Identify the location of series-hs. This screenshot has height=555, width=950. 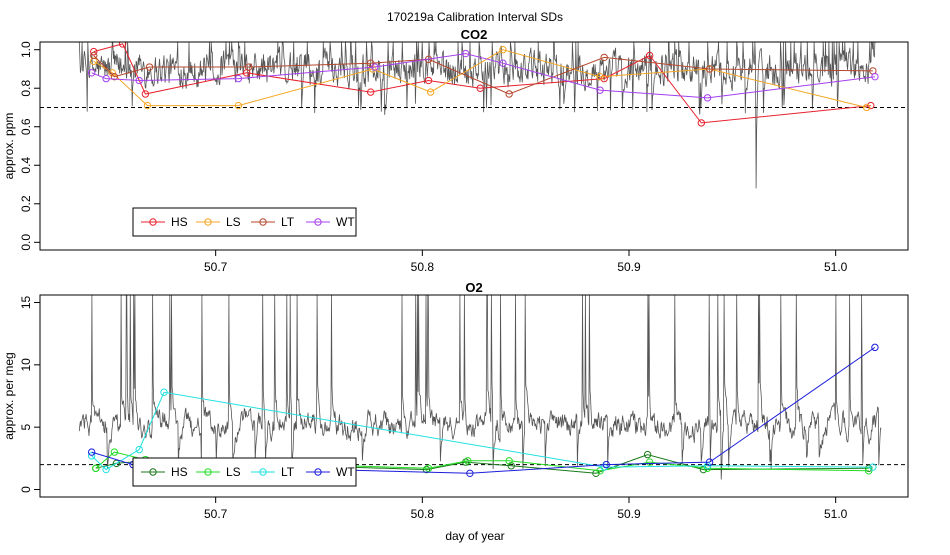
(482, 464).